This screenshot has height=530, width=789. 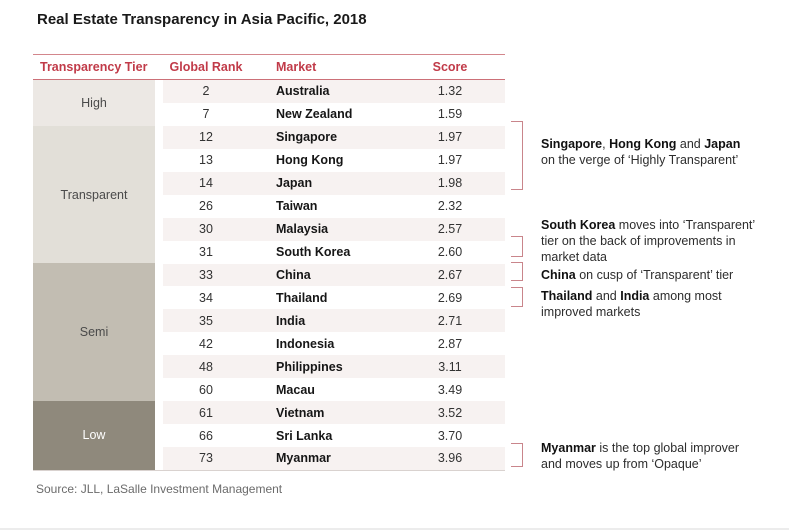 I want to click on tier-cell-semi: Semi, so click(x=94, y=332).